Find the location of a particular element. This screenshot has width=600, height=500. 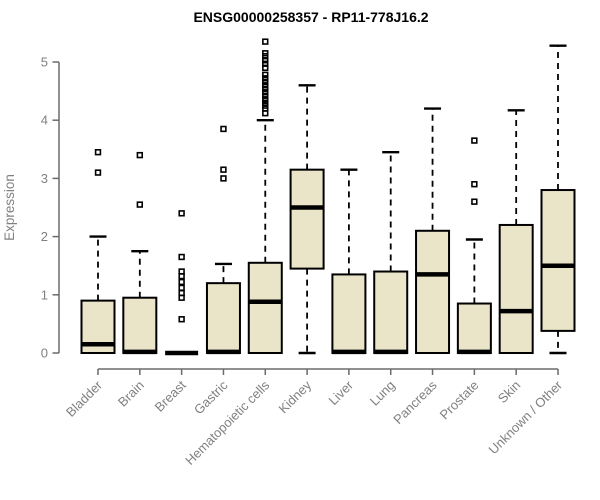

x-tick-label: Liver is located at coordinates (340, 392).